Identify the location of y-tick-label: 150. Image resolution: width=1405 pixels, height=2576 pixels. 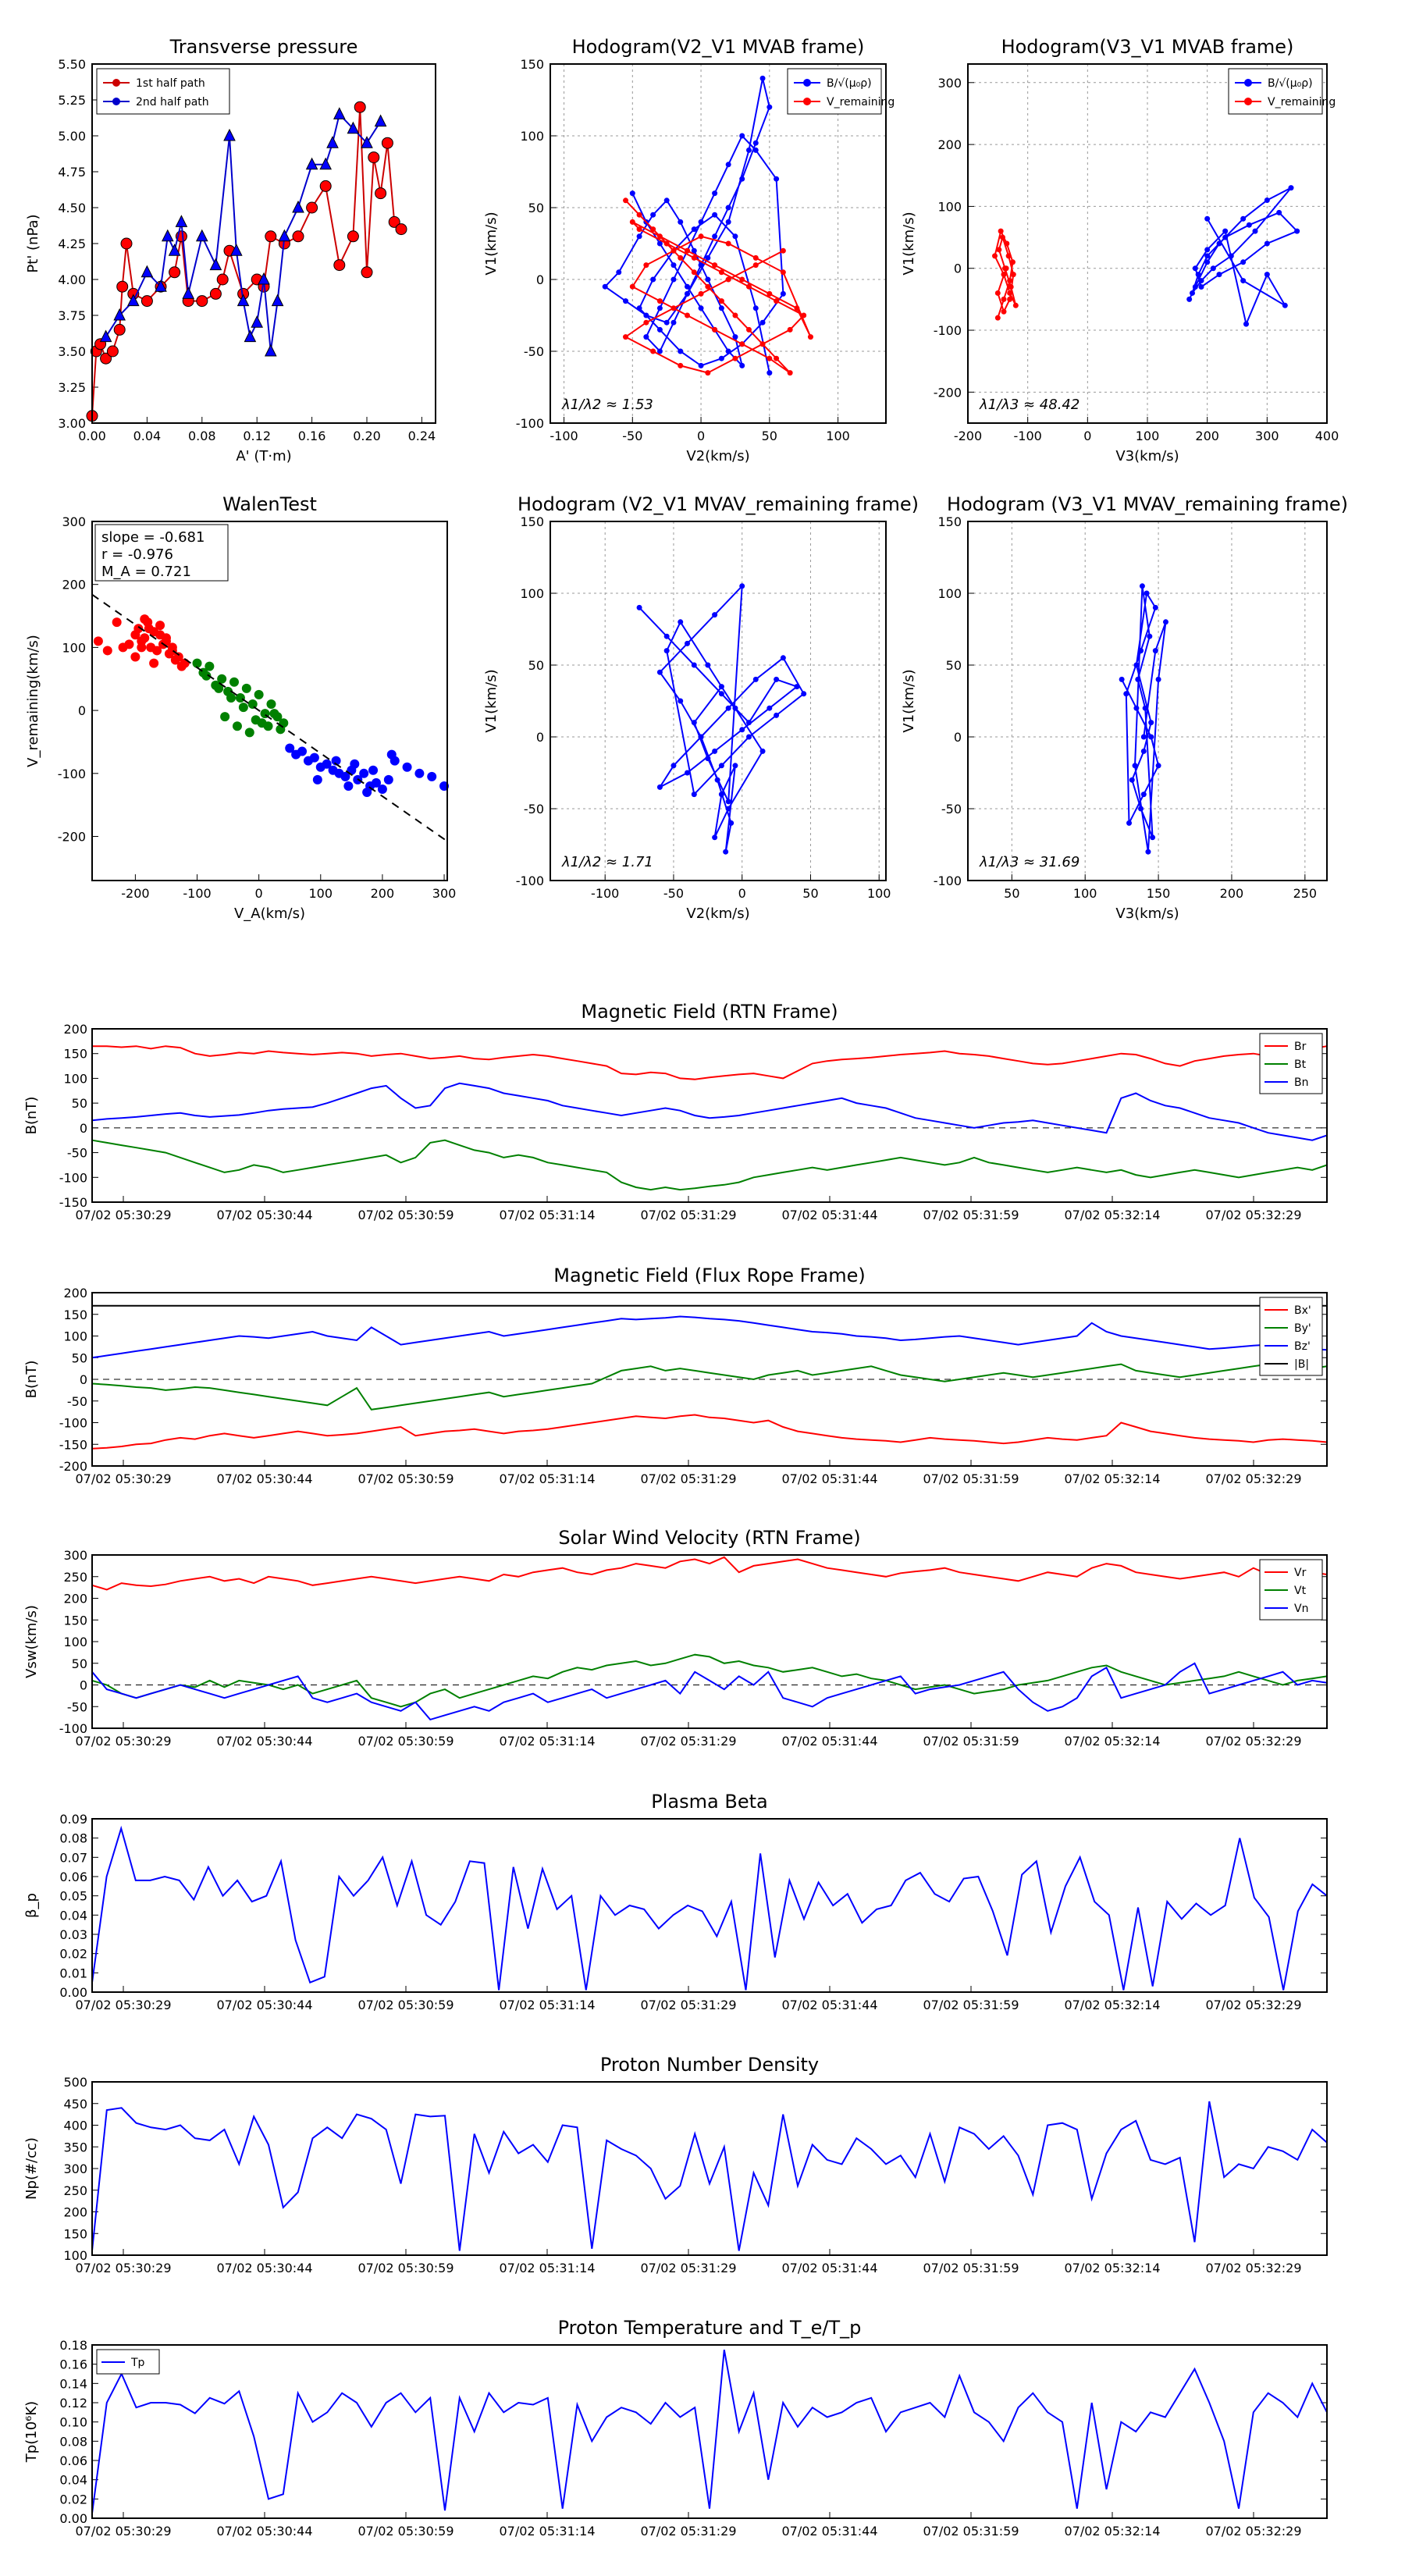
(75, 2233).